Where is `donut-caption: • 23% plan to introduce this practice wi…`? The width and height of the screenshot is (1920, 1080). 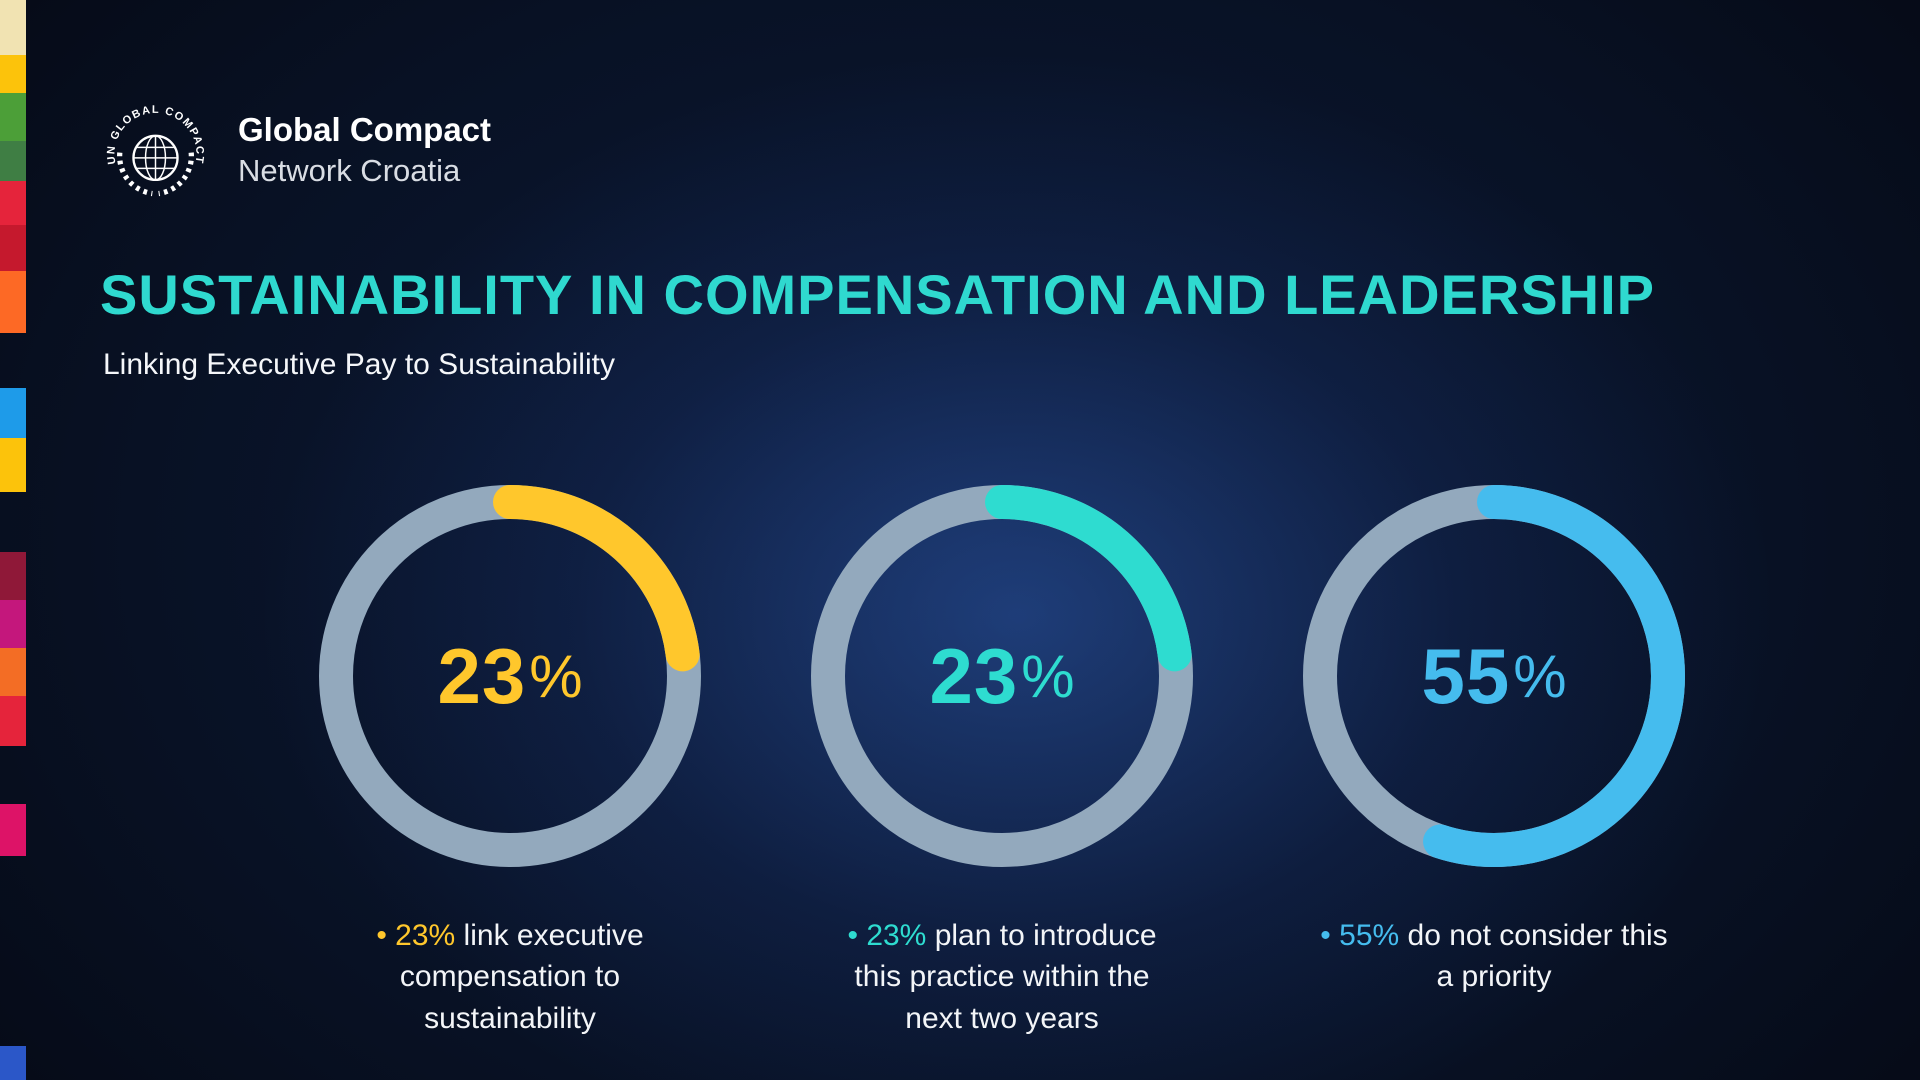
donut-caption: • 23% plan to introduce this practice wi… is located at coordinates (1002, 977).